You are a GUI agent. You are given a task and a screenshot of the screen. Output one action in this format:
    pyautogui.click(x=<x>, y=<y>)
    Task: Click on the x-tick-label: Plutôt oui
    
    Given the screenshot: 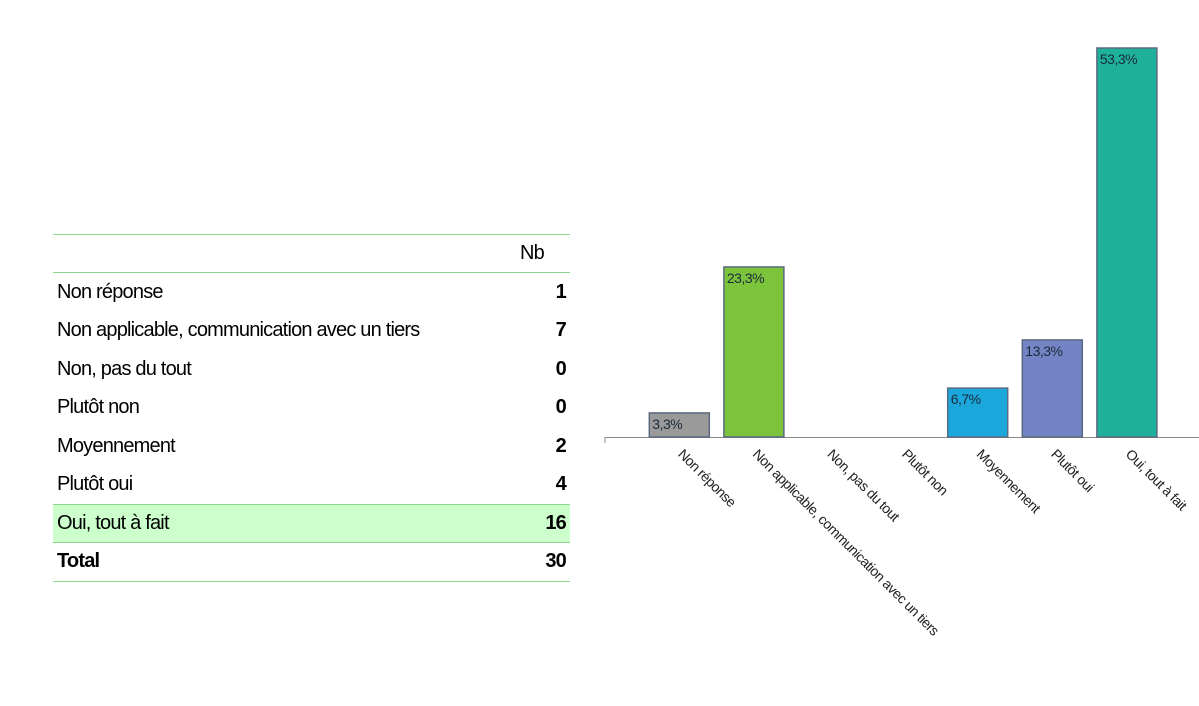 What is the action you would take?
    pyautogui.click(x=1072, y=470)
    